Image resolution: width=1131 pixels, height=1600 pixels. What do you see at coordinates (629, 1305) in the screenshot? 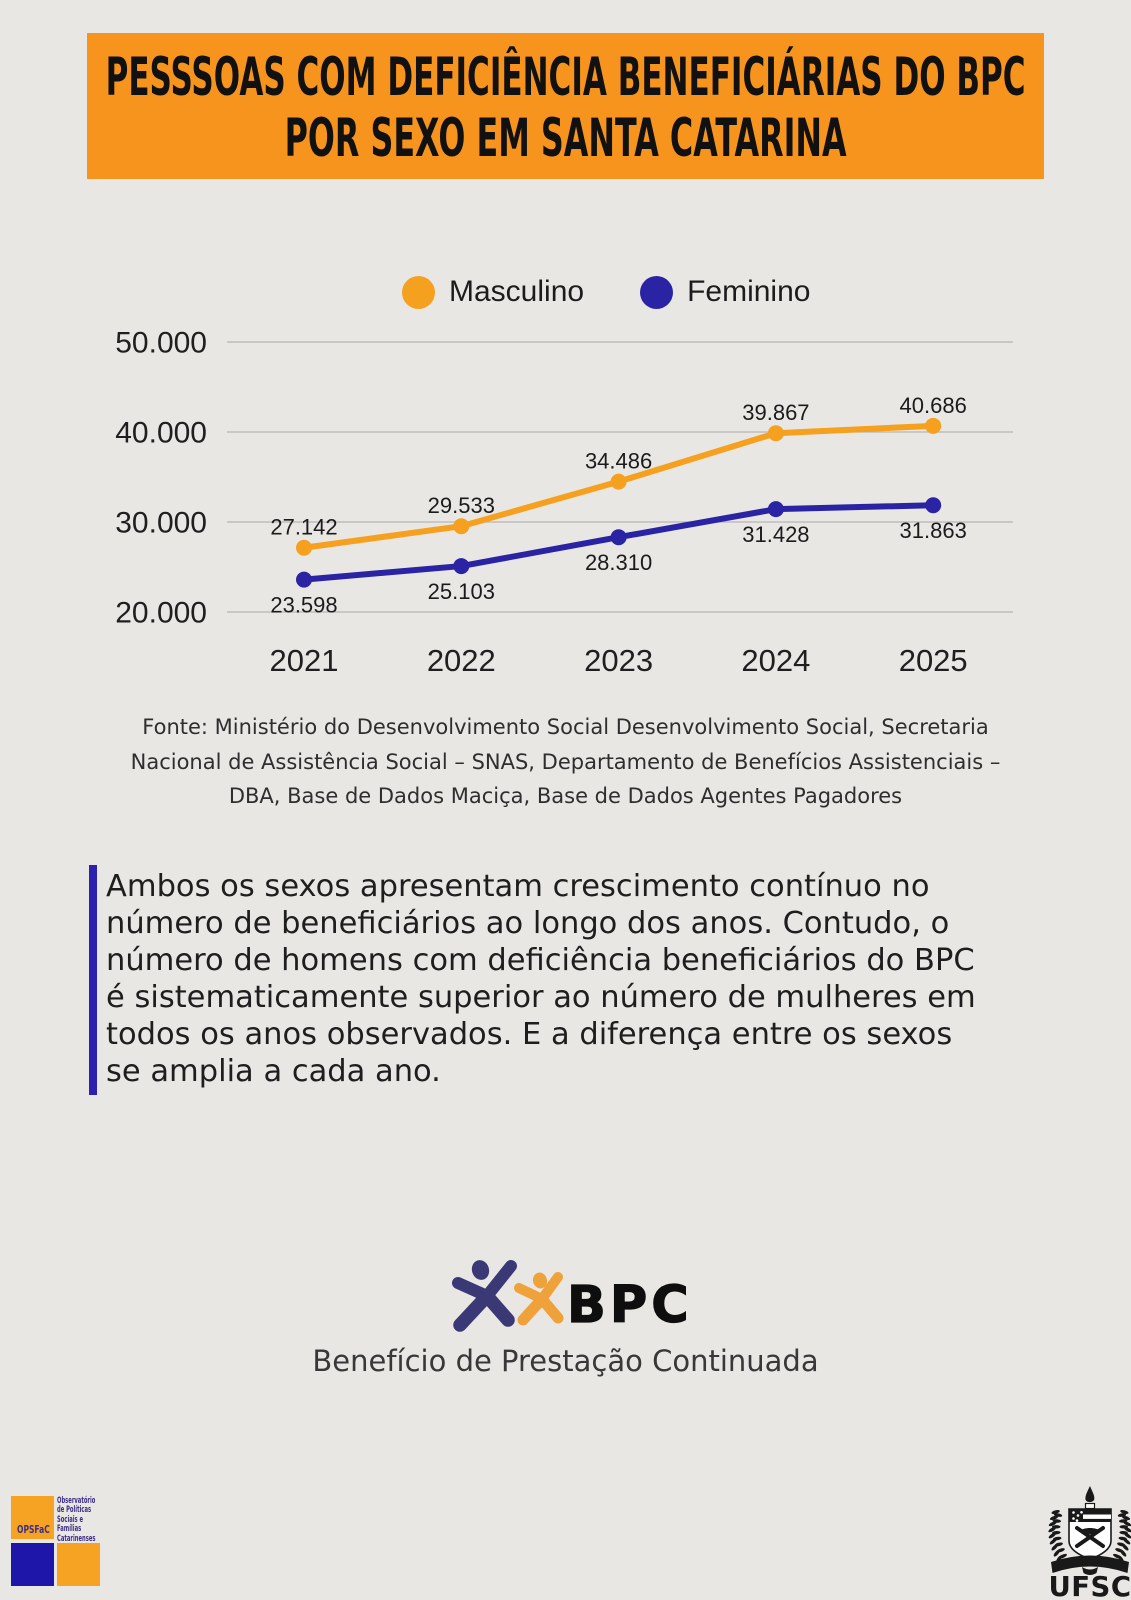
I see `bpc-wordmark: BPC` at bounding box center [629, 1305].